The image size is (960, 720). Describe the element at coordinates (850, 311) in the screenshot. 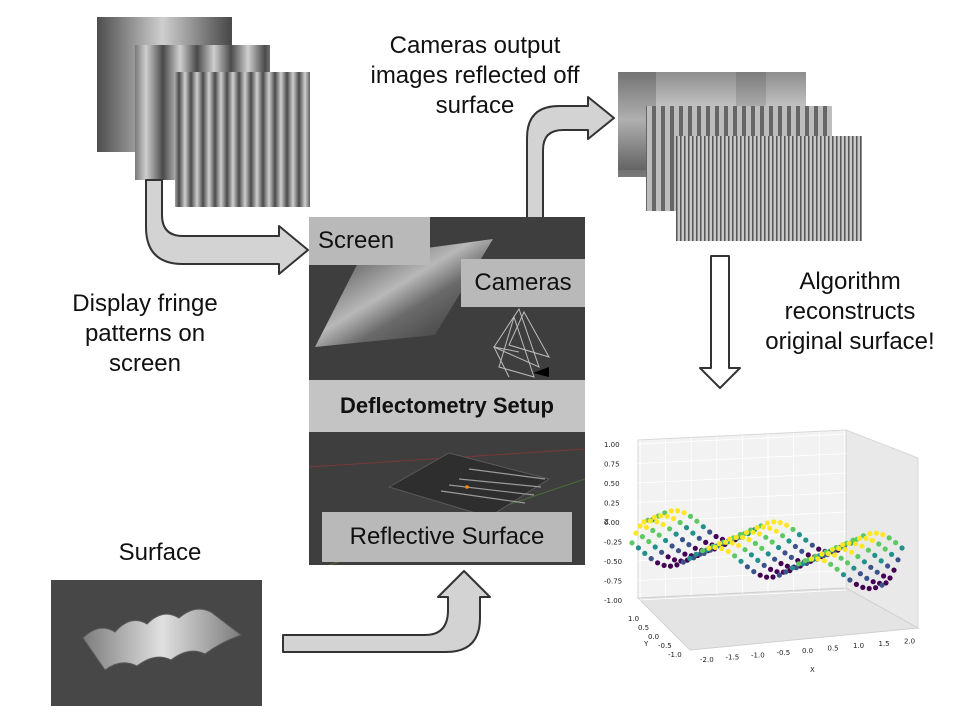

I see `algorithm-caption: Algorithm reconstructs original surface!` at that location.